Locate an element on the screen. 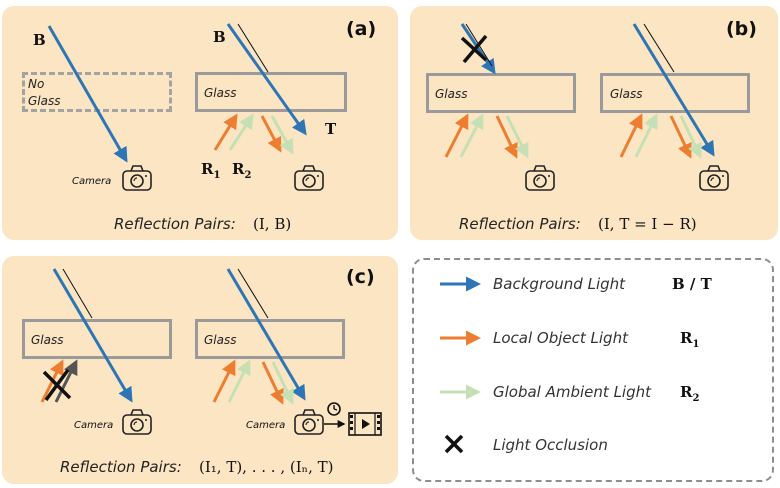 This screenshot has width=780, height=488. legend-label: Background Light is located at coordinates (559, 284).